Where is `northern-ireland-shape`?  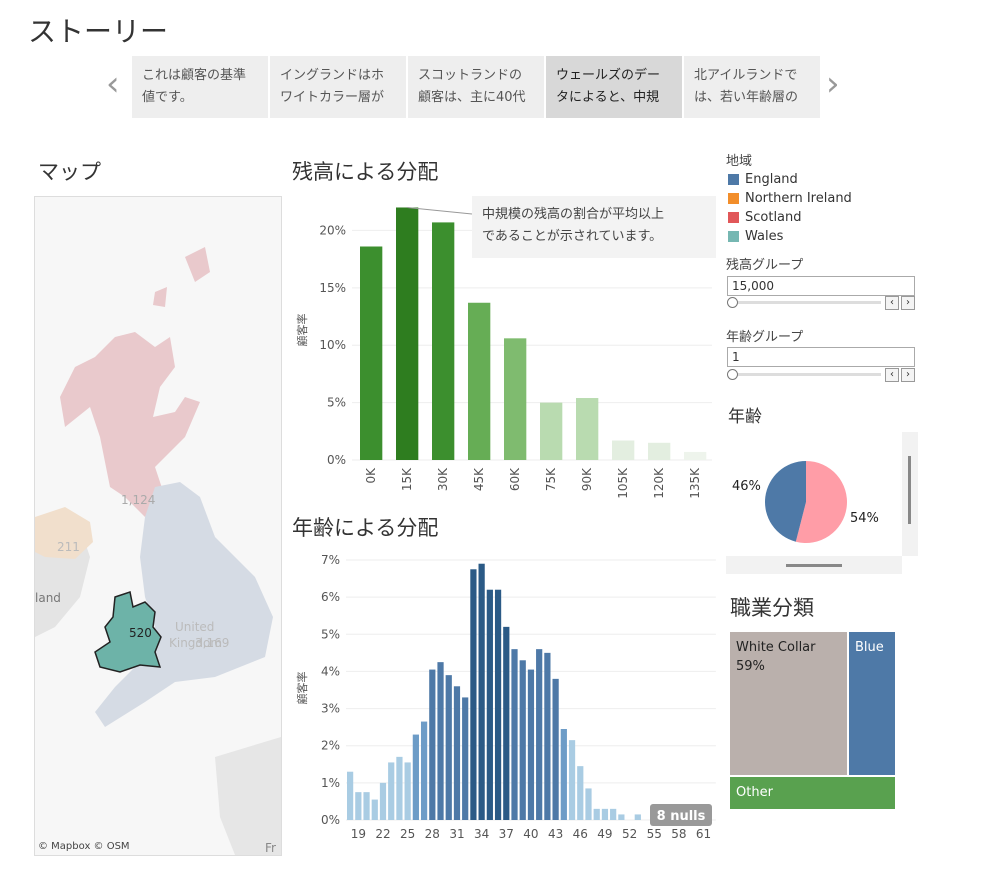 northern-ireland-shape is located at coordinates (64, 533).